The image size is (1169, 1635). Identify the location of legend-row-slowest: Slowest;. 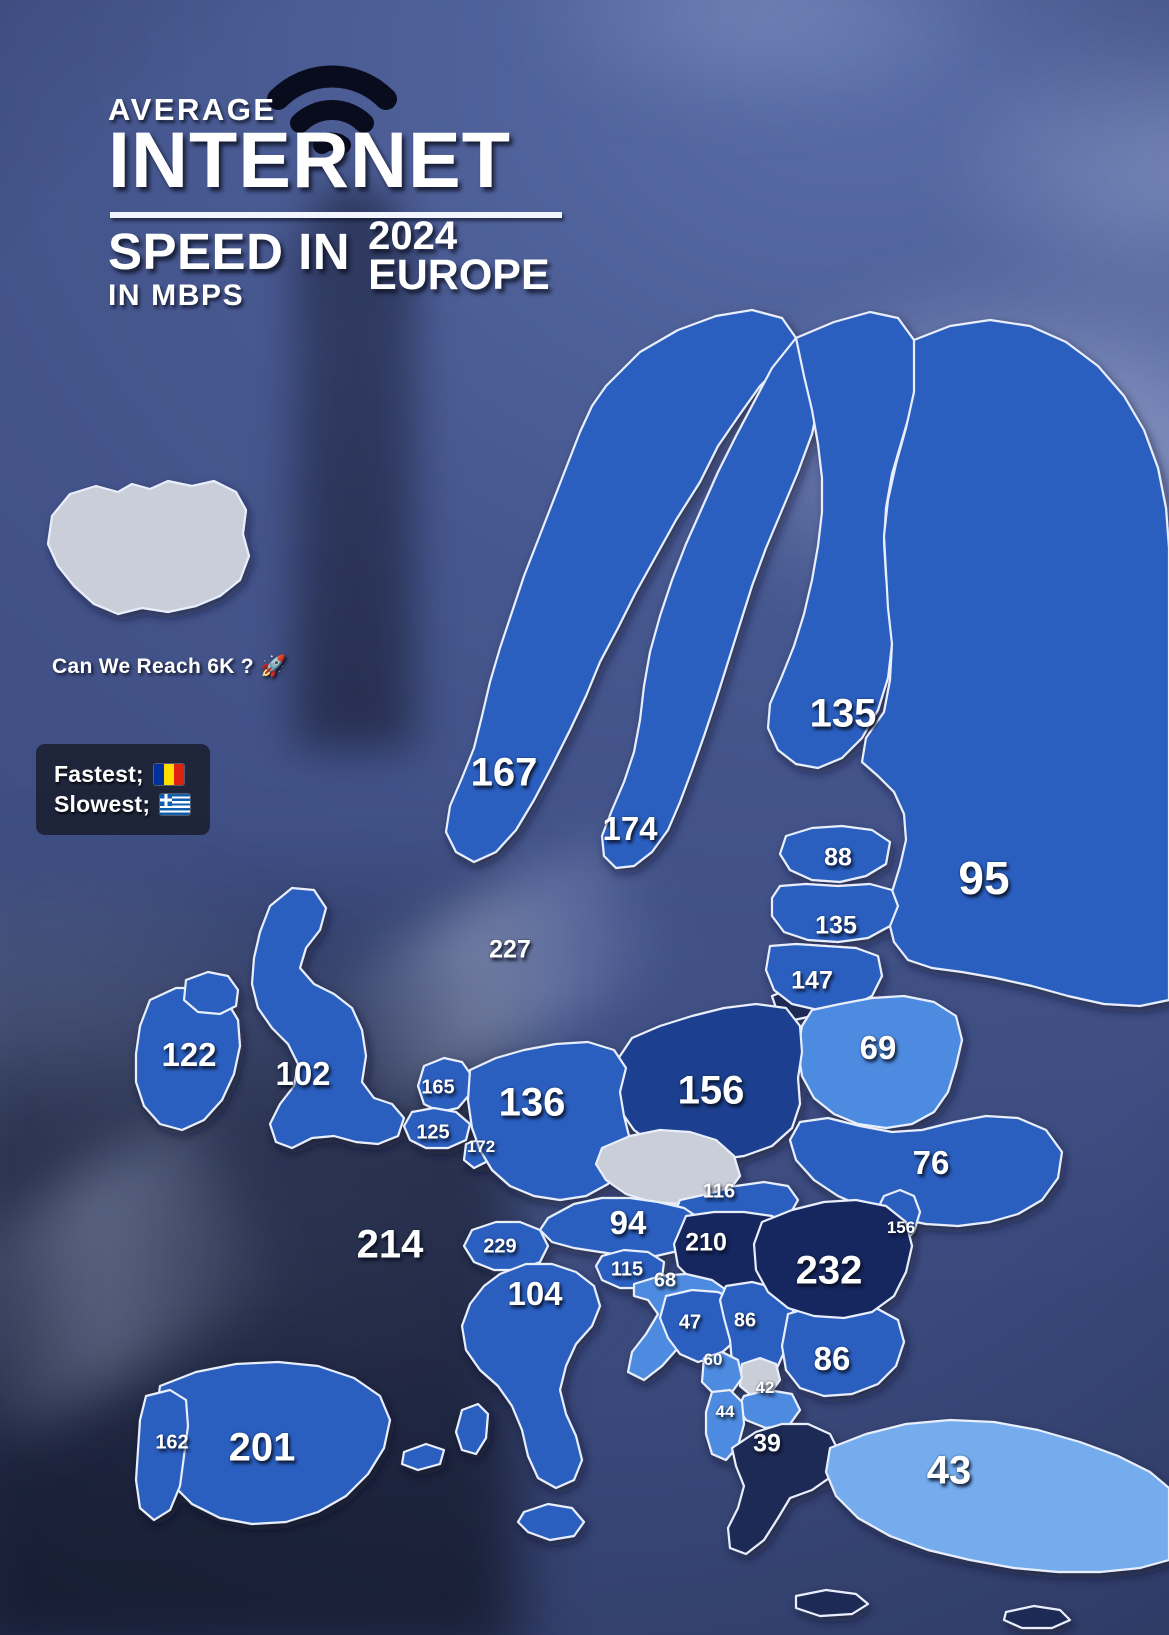
(122, 804).